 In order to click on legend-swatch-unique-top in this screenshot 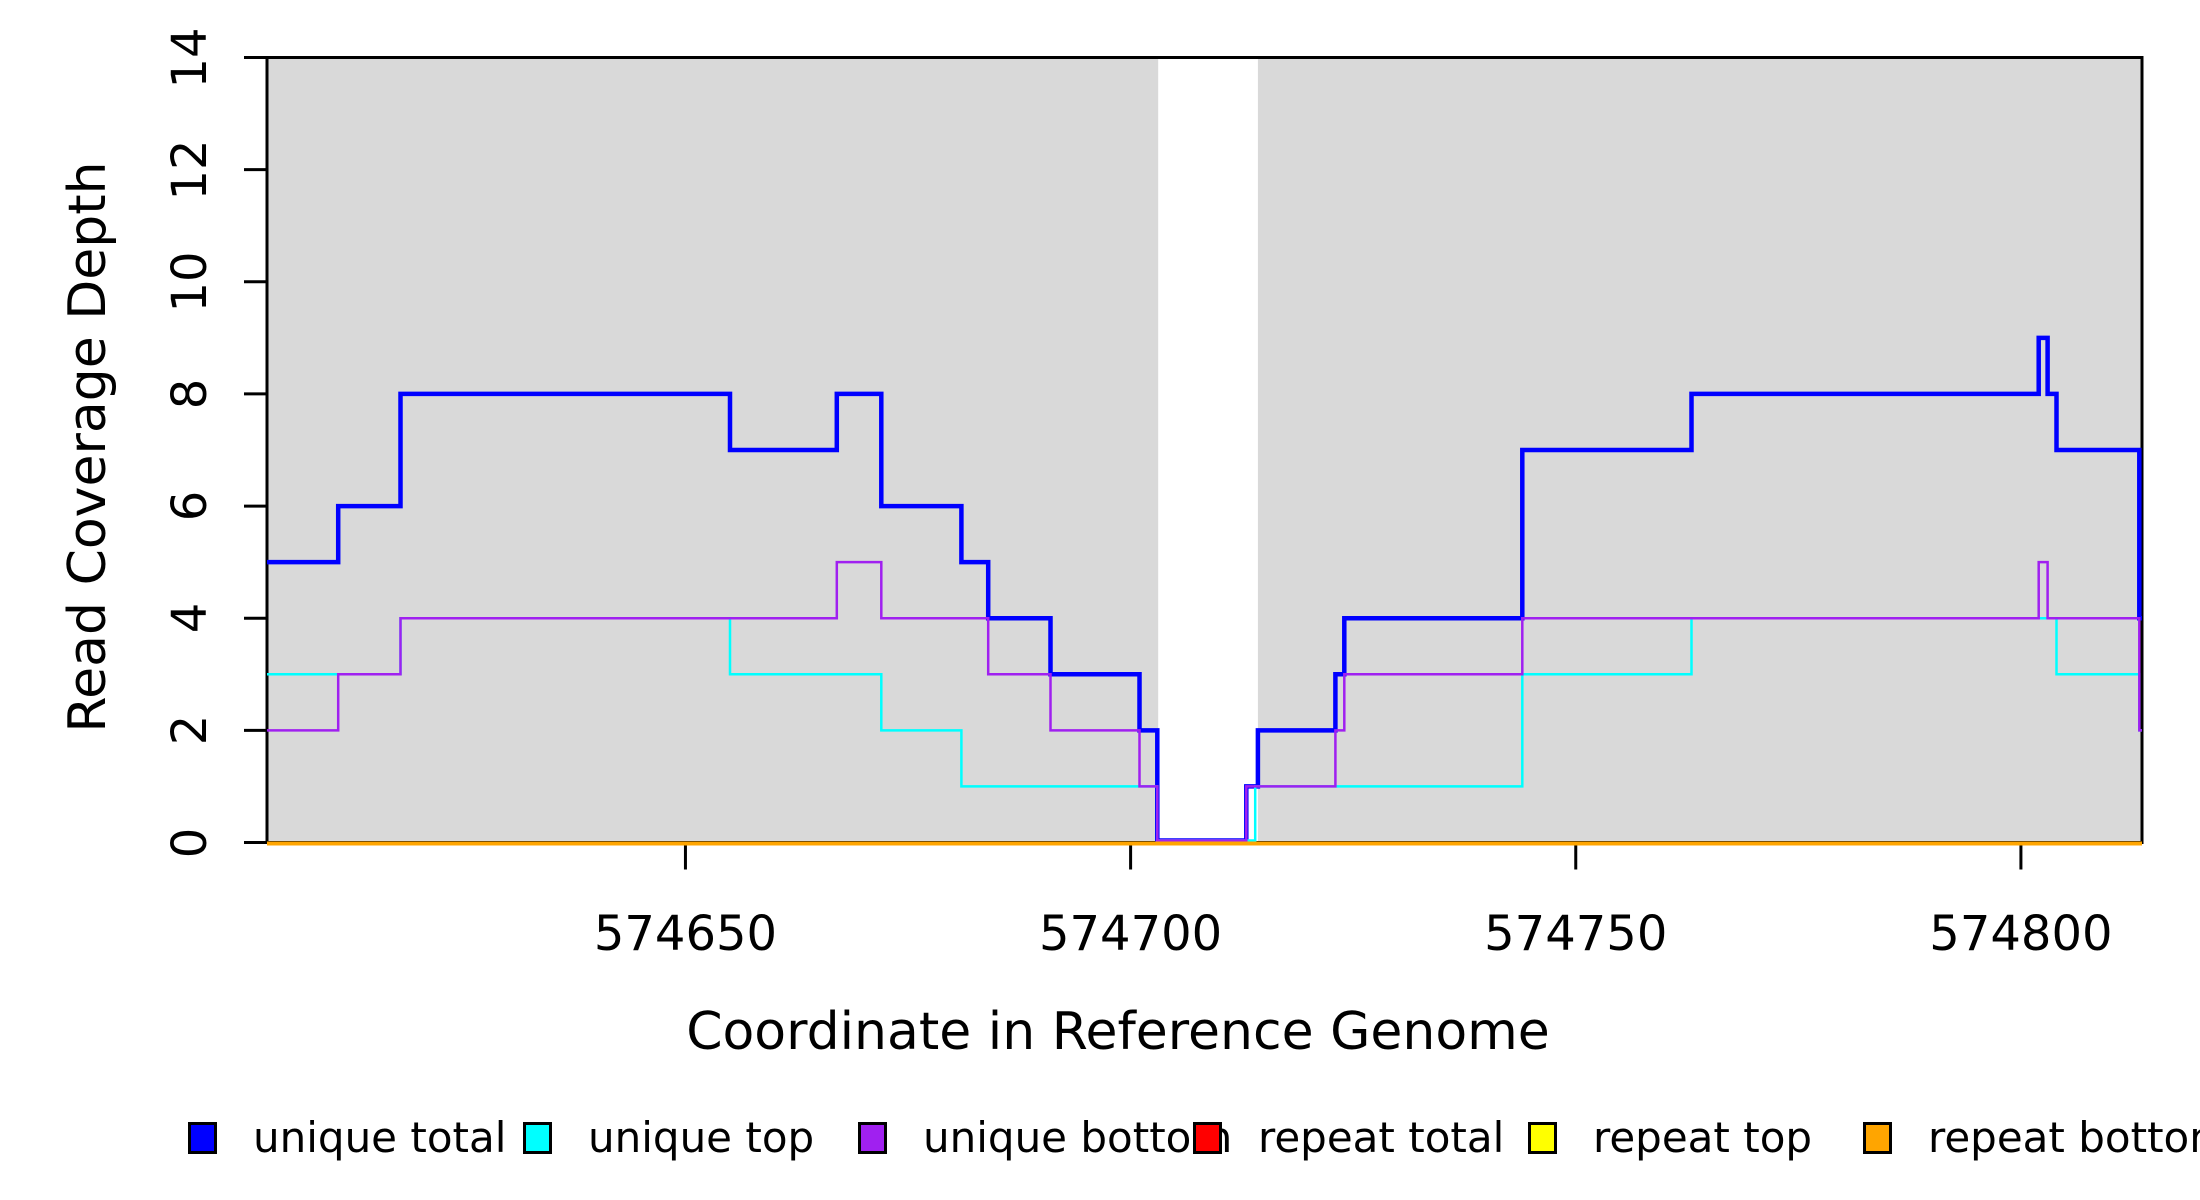, I will do `click(537, 1138)`.